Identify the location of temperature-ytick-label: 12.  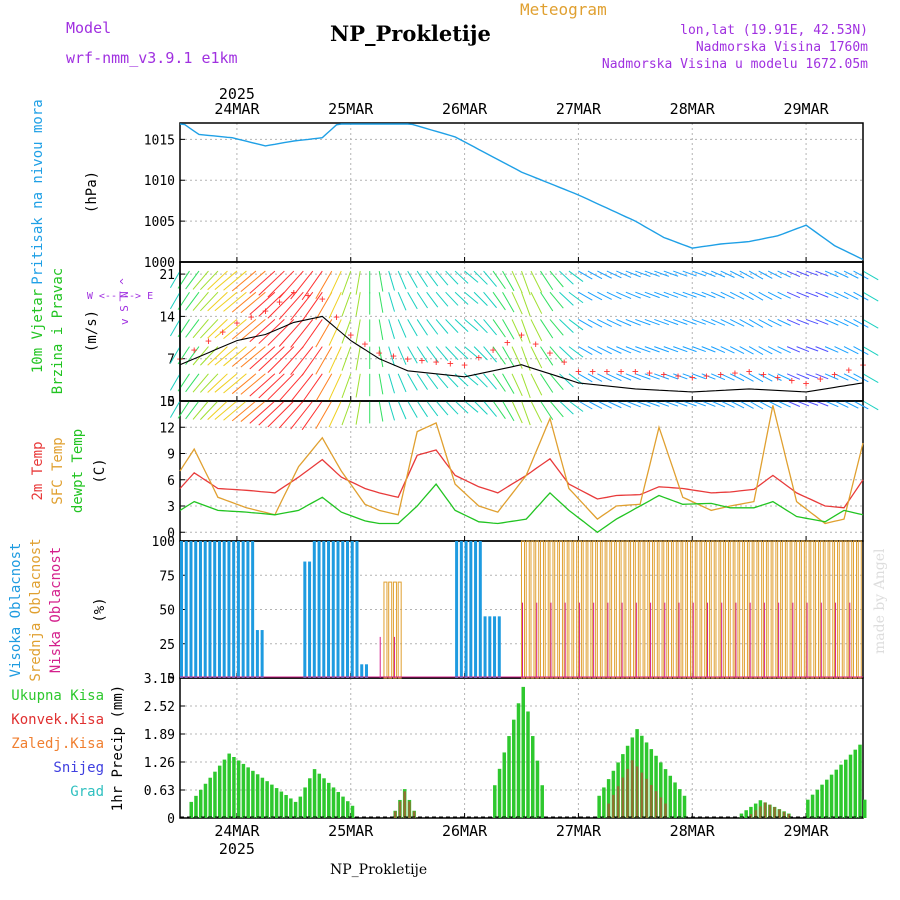
(167, 428).